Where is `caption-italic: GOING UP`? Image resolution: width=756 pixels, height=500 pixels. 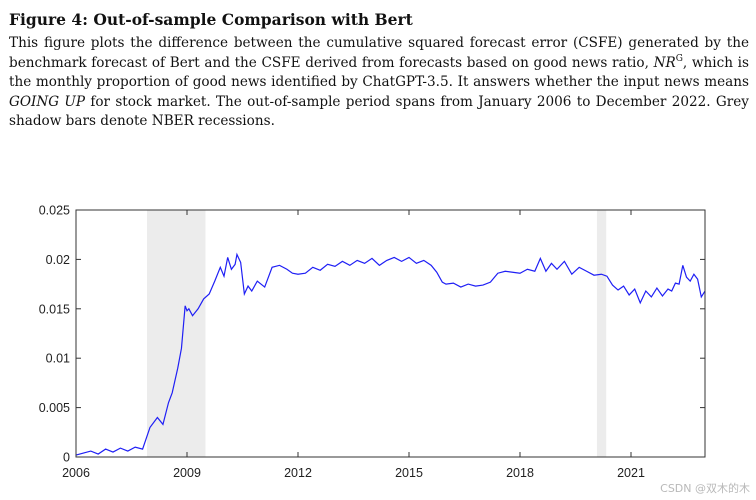
caption-italic: GOING UP is located at coordinates (47, 101).